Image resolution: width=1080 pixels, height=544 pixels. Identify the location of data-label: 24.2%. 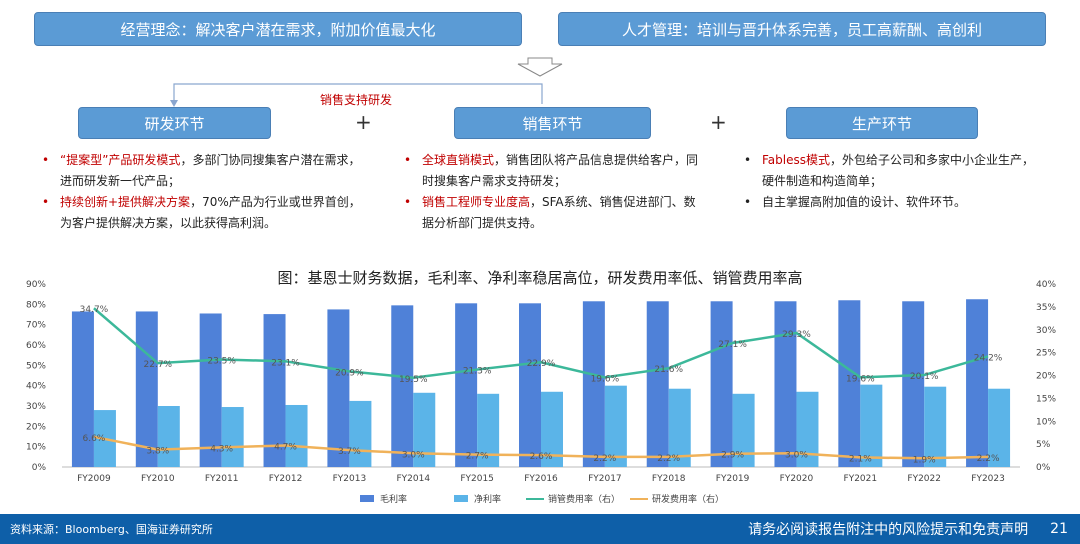
(988, 358).